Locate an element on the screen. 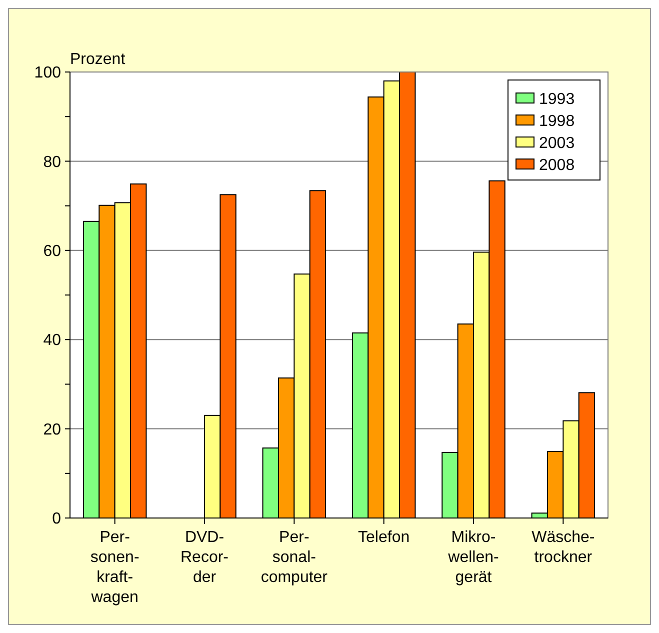  y-axis-title: Prozent is located at coordinates (98, 59).